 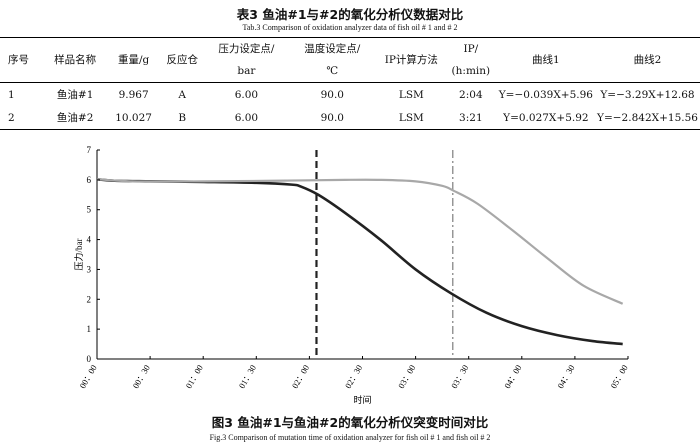 What do you see at coordinates (93, 254) in the screenshot?
I see `y-tick-labels: 0 1 2 3 4 5 6 7` at bounding box center [93, 254].